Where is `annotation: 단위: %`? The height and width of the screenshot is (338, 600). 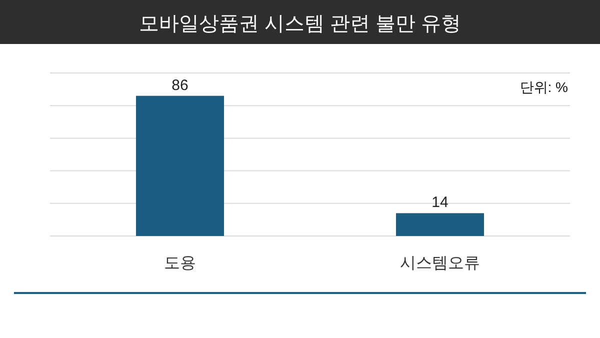
annotation: 단위: % is located at coordinates (544, 87).